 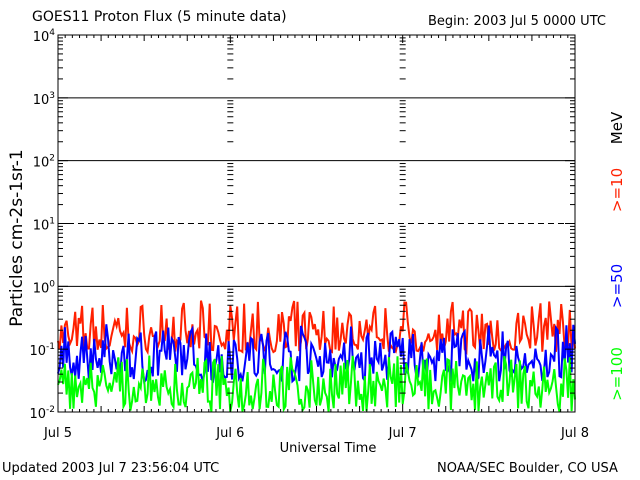 What do you see at coordinates (574, 433) in the screenshot?
I see `x-tick-label-3: Jul 8` at bounding box center [574, 433].